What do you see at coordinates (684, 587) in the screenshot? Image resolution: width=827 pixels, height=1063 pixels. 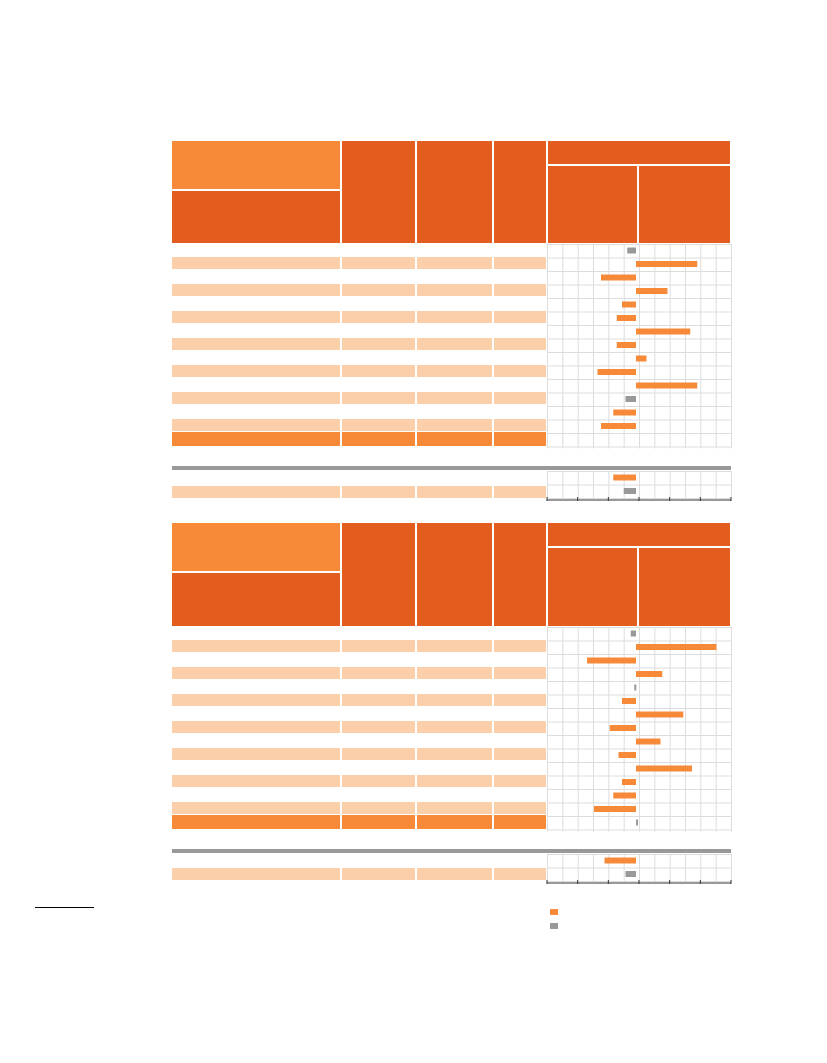 I see `header-cell-sub2` at bounding box center [684, 587].